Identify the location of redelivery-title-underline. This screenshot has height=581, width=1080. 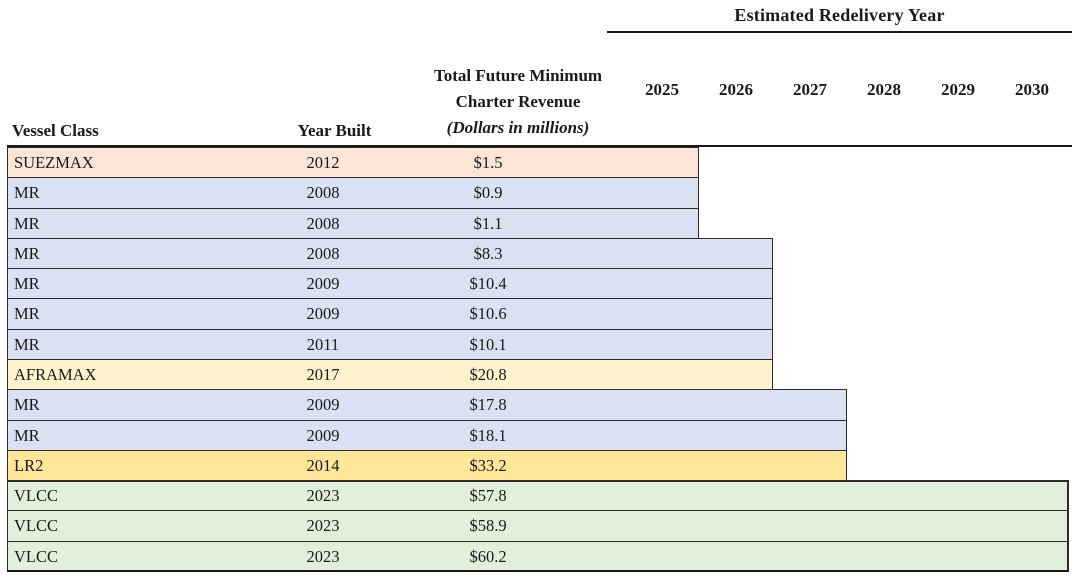
(839, 32).